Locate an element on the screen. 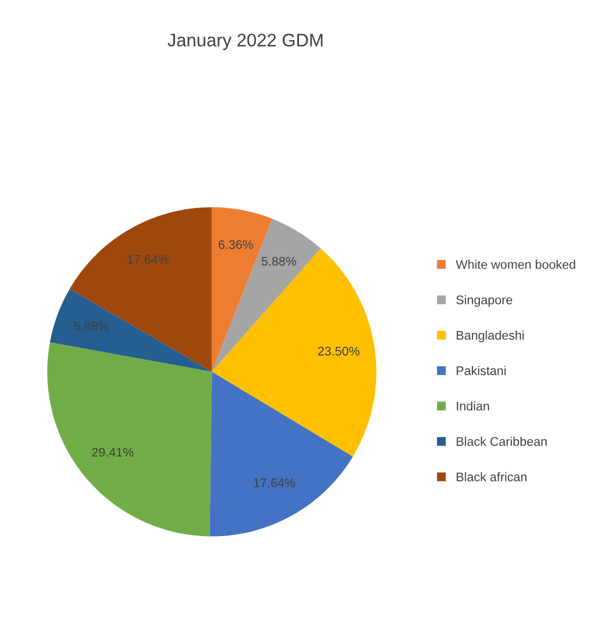 The width and height of the screenshot is (614, 641). legend-label: Bangladeshi is located at coordinates (490, 336).